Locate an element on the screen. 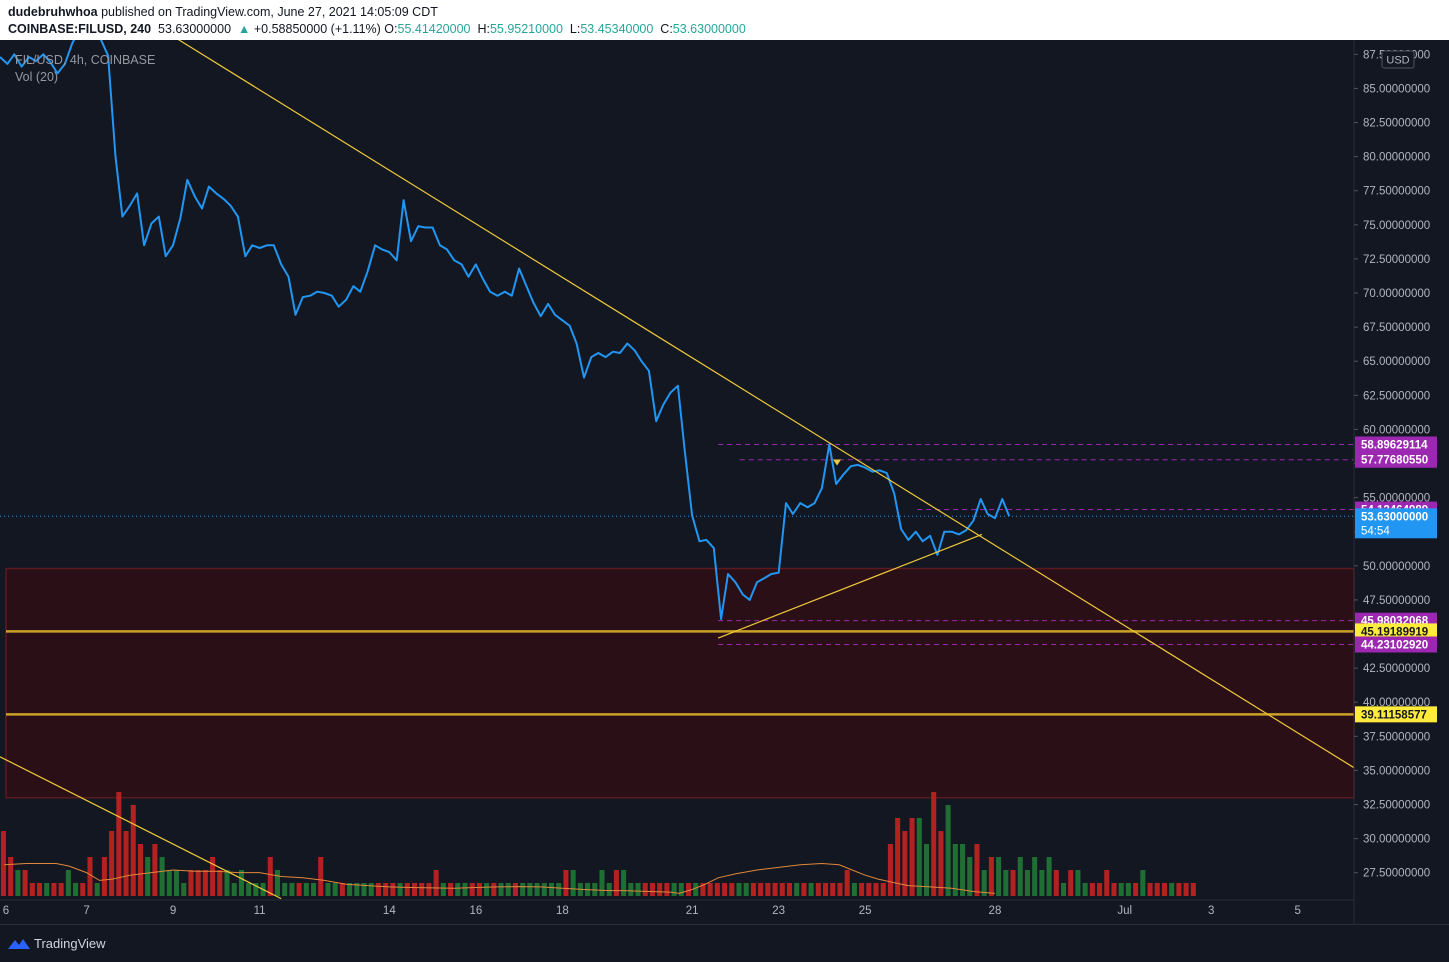 The image size is (1449, 962). close-value: 53.63000000 is located at coordinates (709, 29).